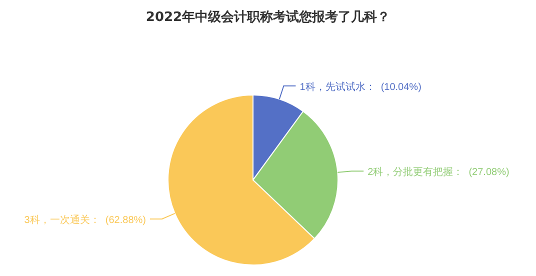  What do you see at coordinates (85, 220) in the screenshot?
I see `slice-label: 3科，一次通关： (62.88%)` at bounding box center [85, 220].